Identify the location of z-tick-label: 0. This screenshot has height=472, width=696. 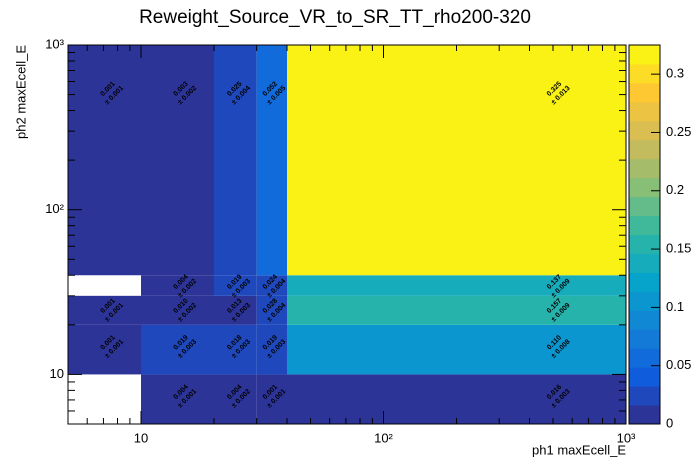
(669, 422).